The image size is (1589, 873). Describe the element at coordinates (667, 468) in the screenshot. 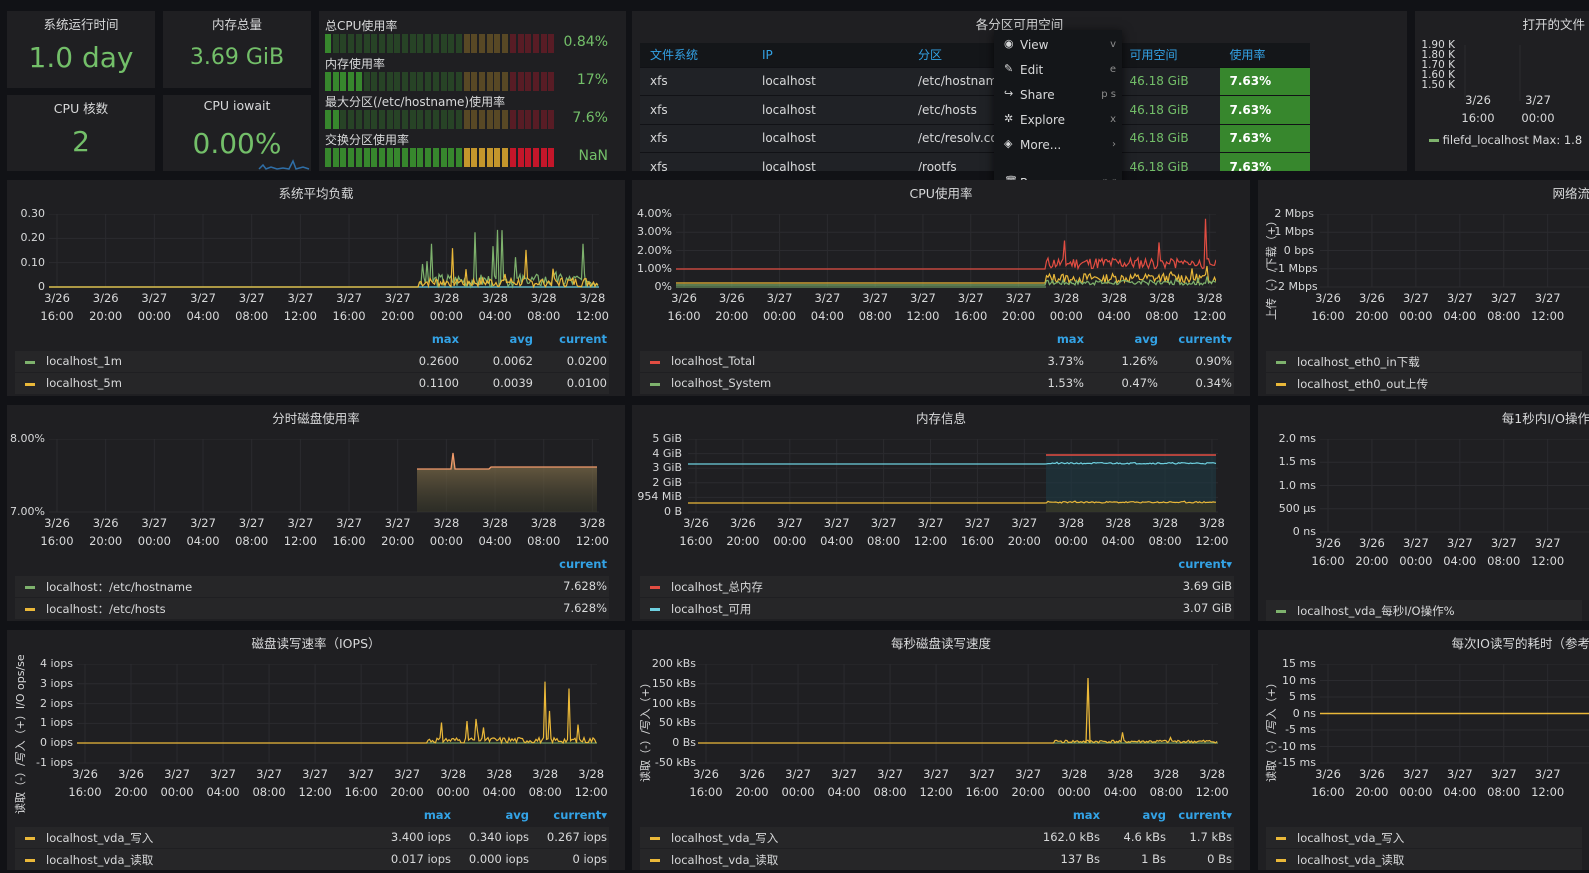

I see `y-tick-label: 3 GiB` at that location.